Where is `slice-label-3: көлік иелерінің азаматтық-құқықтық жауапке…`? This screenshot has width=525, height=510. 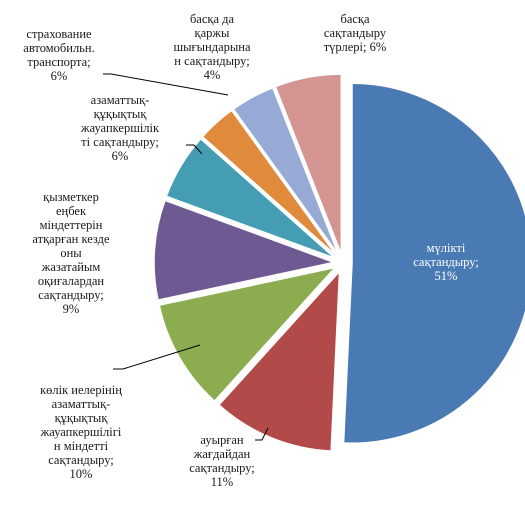 slice-label-3: көлік иелерінің азаматтық-құқықтық жауапке… is located at coordinates (81, 432).